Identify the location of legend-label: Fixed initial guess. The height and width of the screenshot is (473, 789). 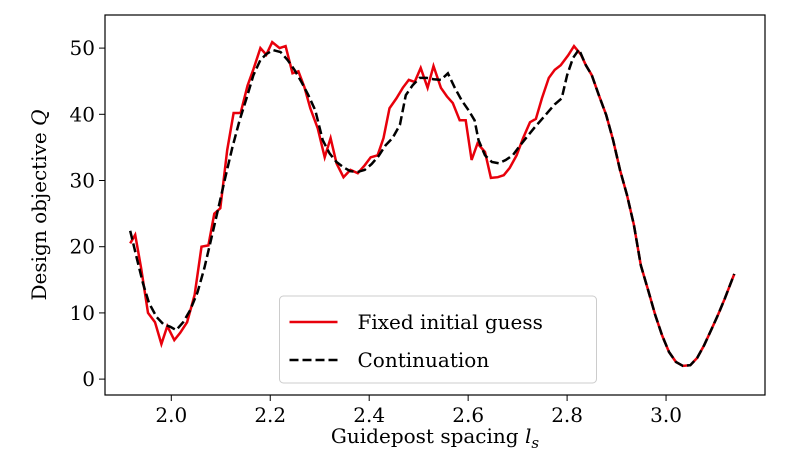
(450, 322).